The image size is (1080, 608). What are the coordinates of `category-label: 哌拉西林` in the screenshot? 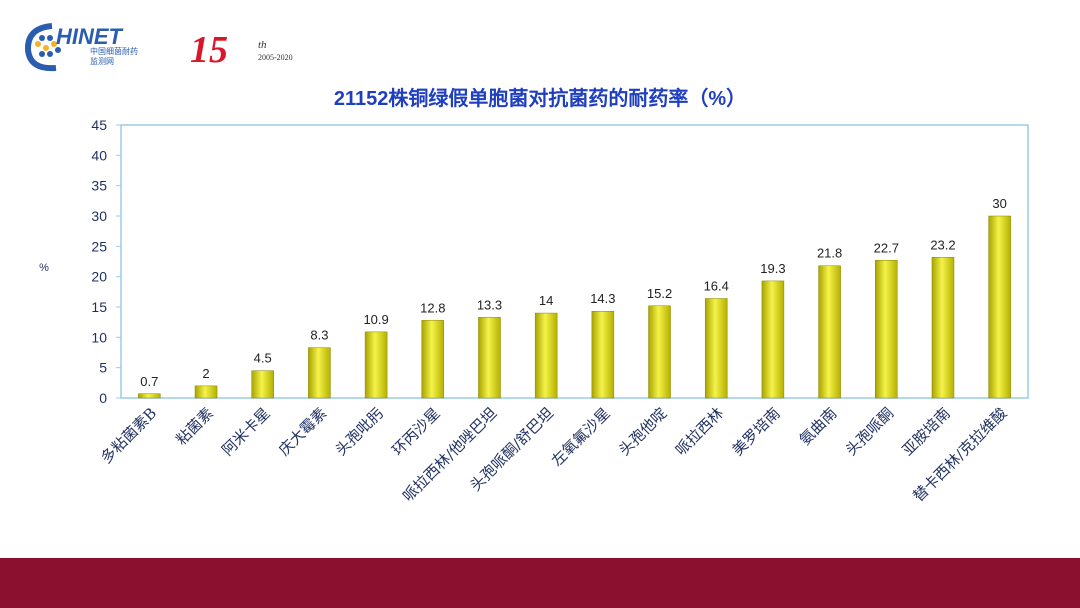 It's located at (699, 431).